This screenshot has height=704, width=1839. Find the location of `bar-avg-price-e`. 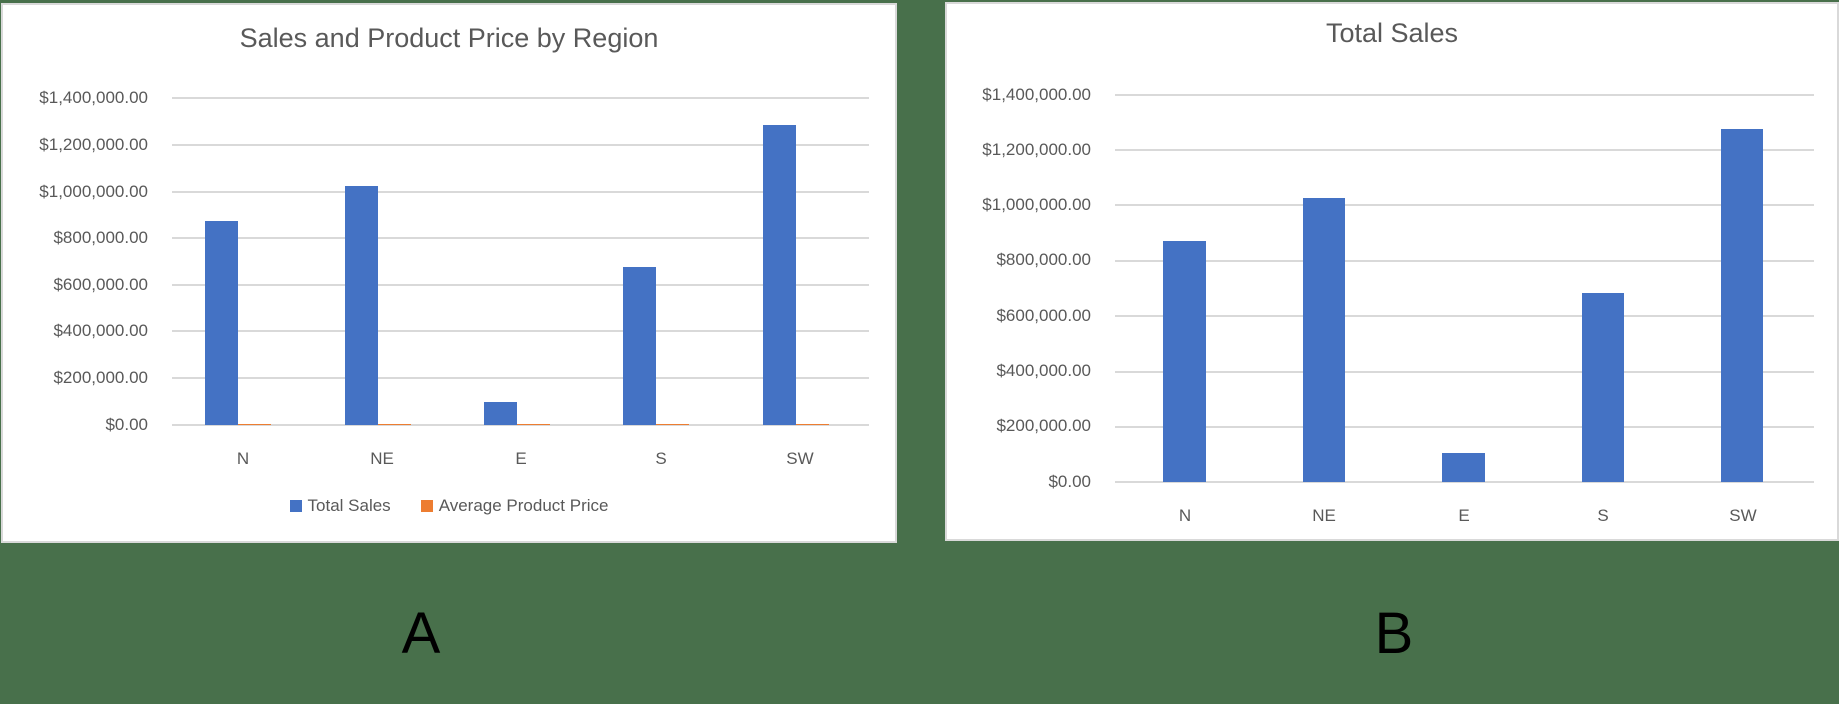

bar-avg-price-e is located at coordinates (533, 424).